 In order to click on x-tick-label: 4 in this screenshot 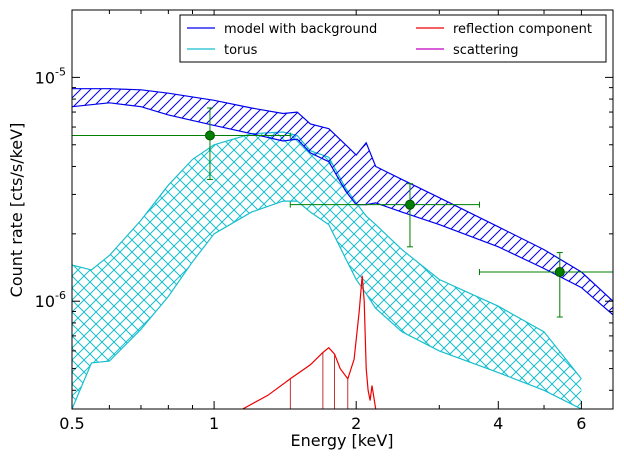, I will do `click(498, 423)`.